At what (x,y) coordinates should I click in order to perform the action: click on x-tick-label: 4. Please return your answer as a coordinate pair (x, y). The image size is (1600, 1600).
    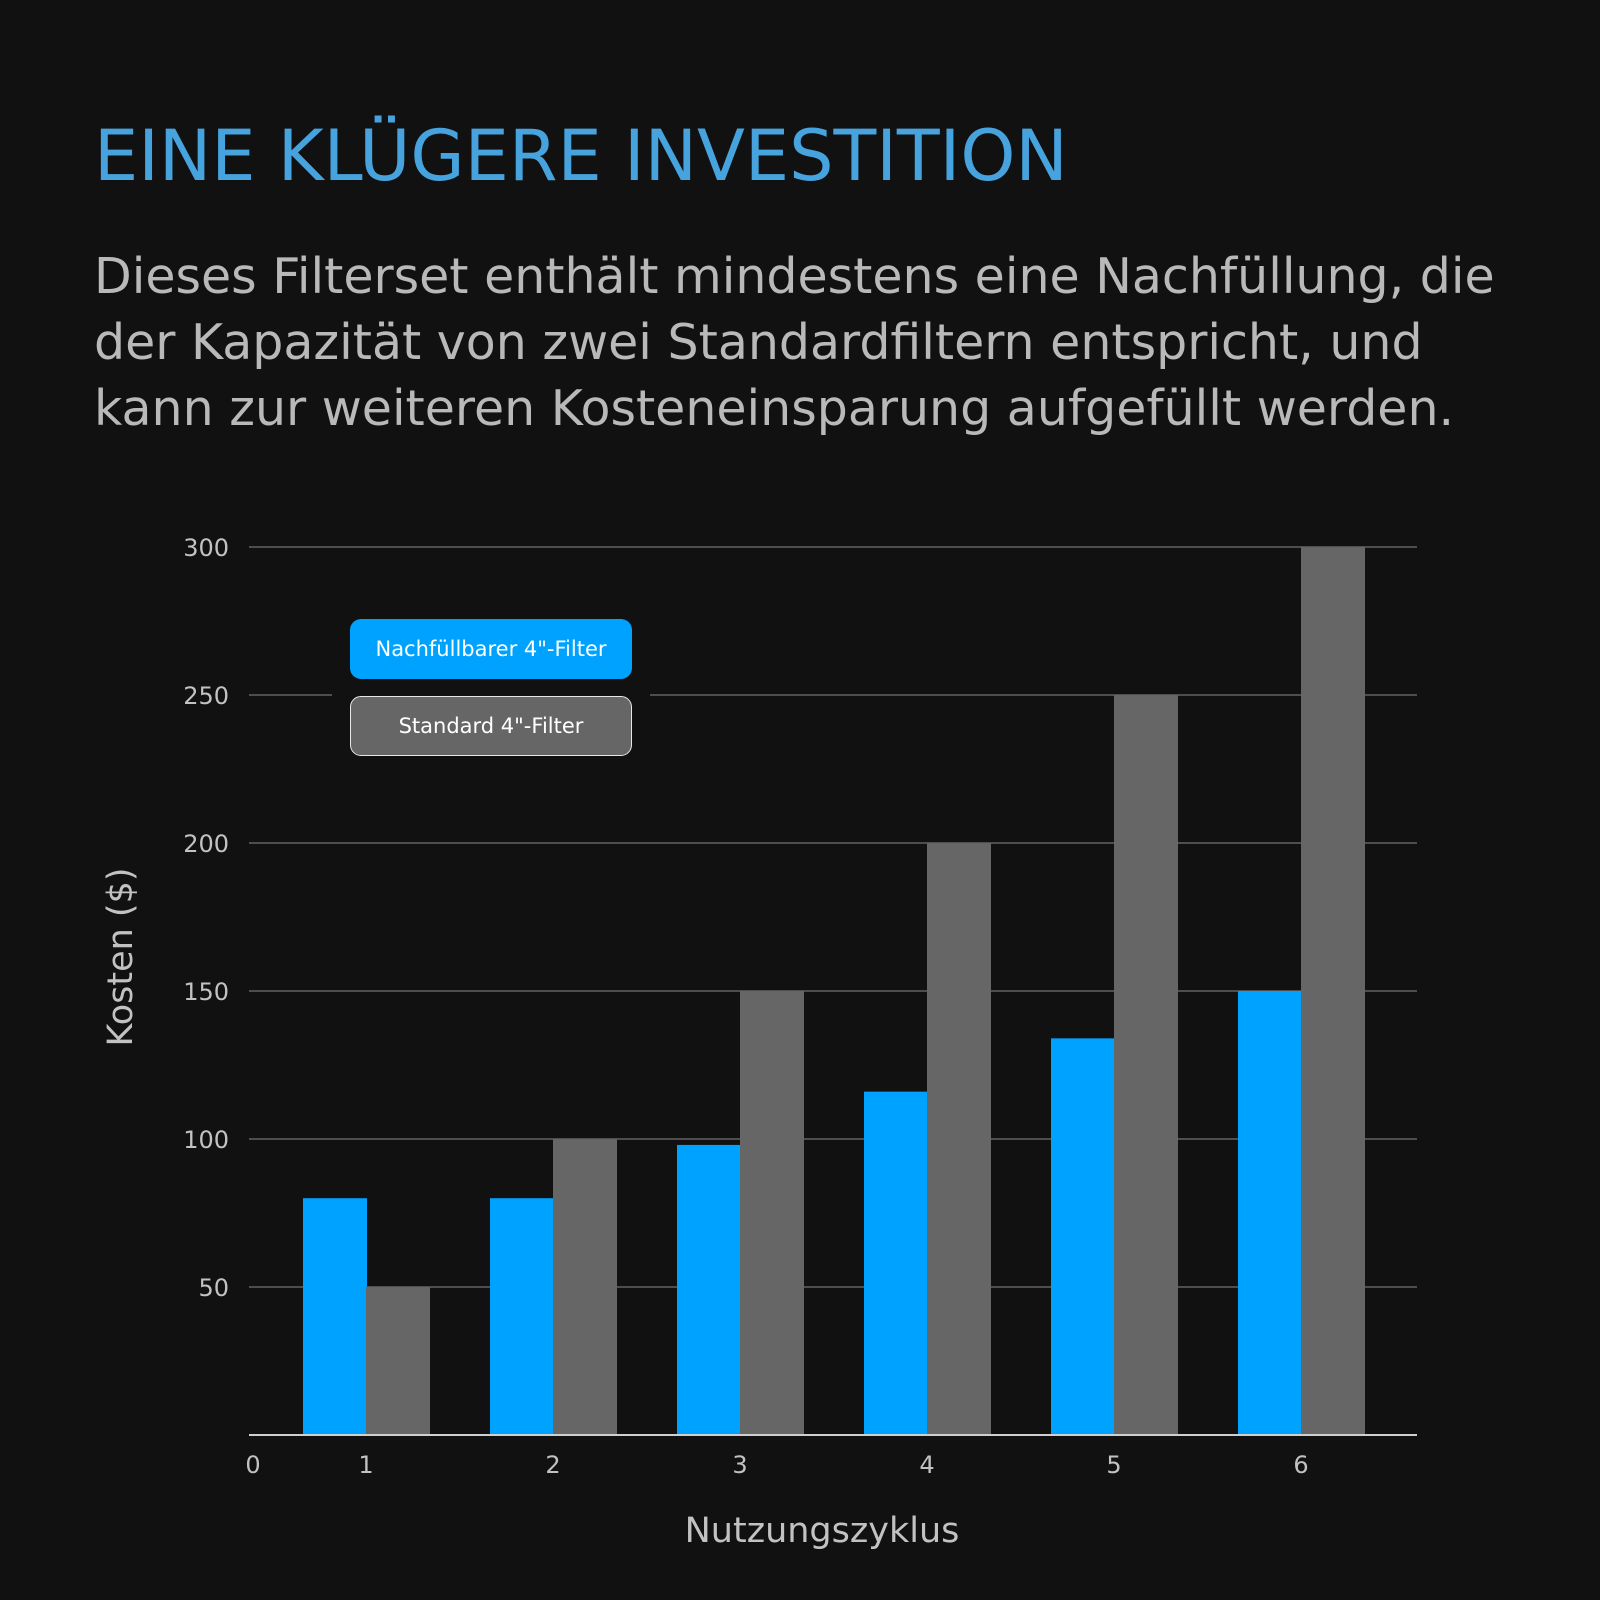
    Looking at the image, I should click on (926, 1465).